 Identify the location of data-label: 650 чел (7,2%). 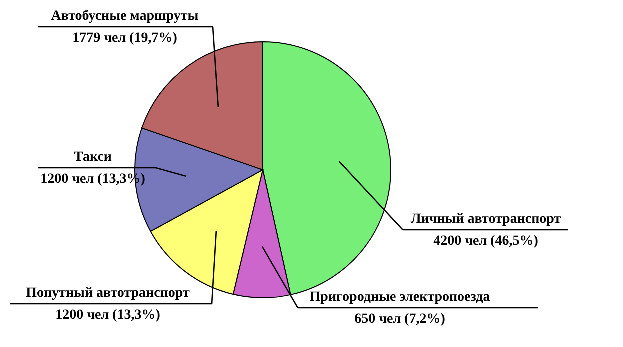
(400, 320).